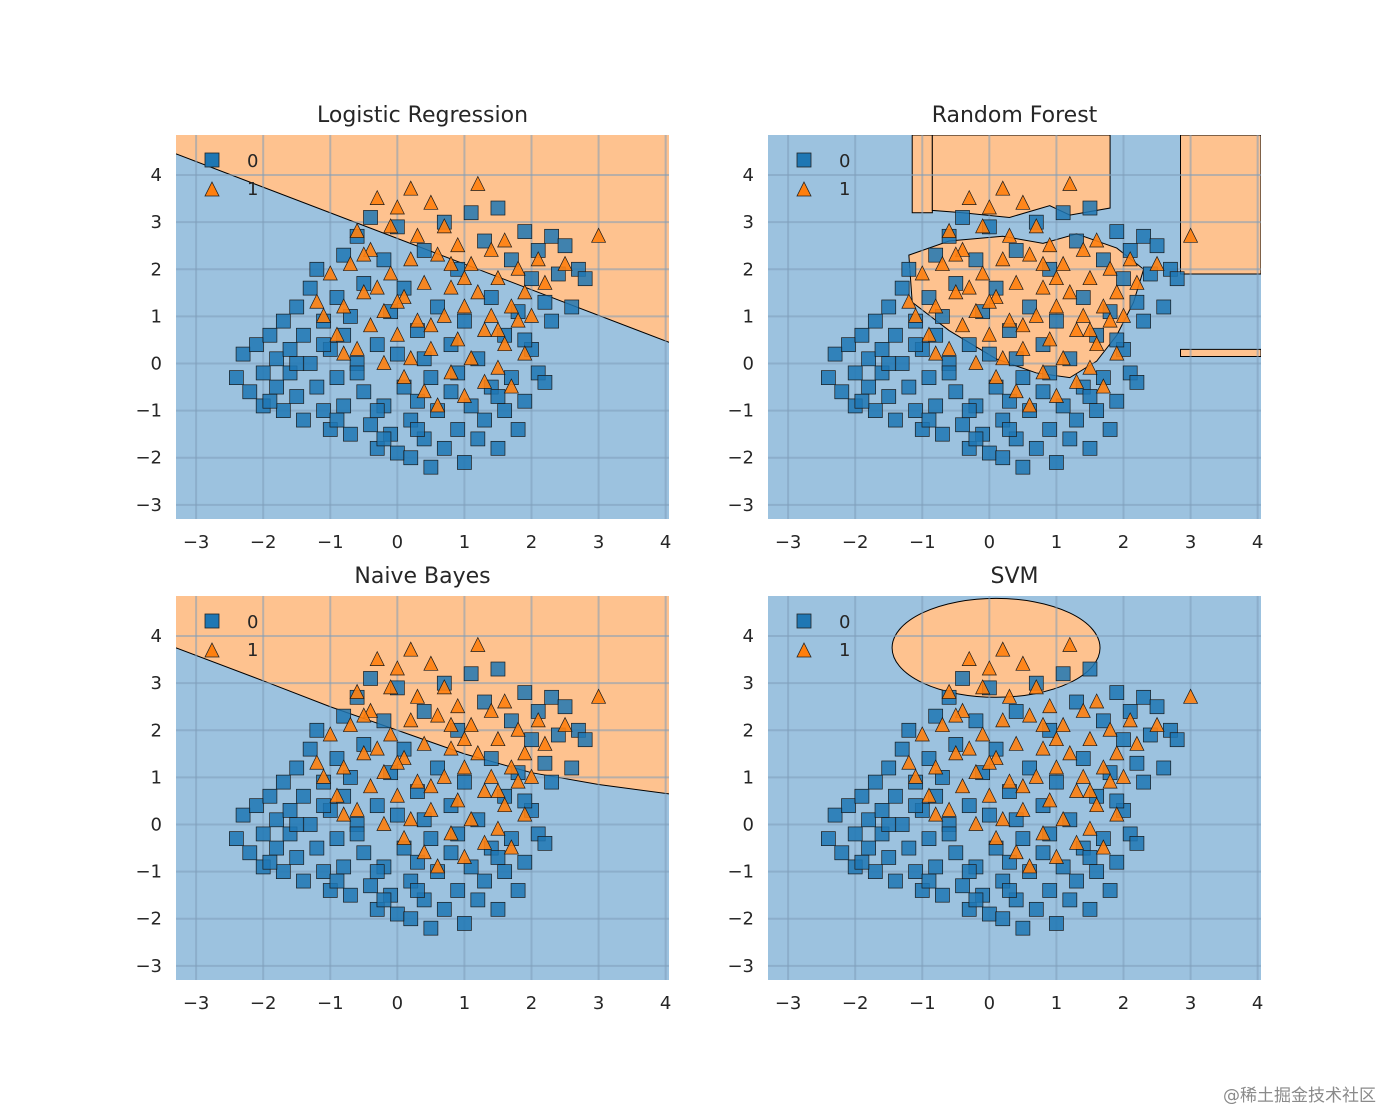 The height and width of the screenshot is (1120, 1400). Describe the element at coordinates (788, 542) in the screenshot. I see `x-tick-label: −3` at that location.